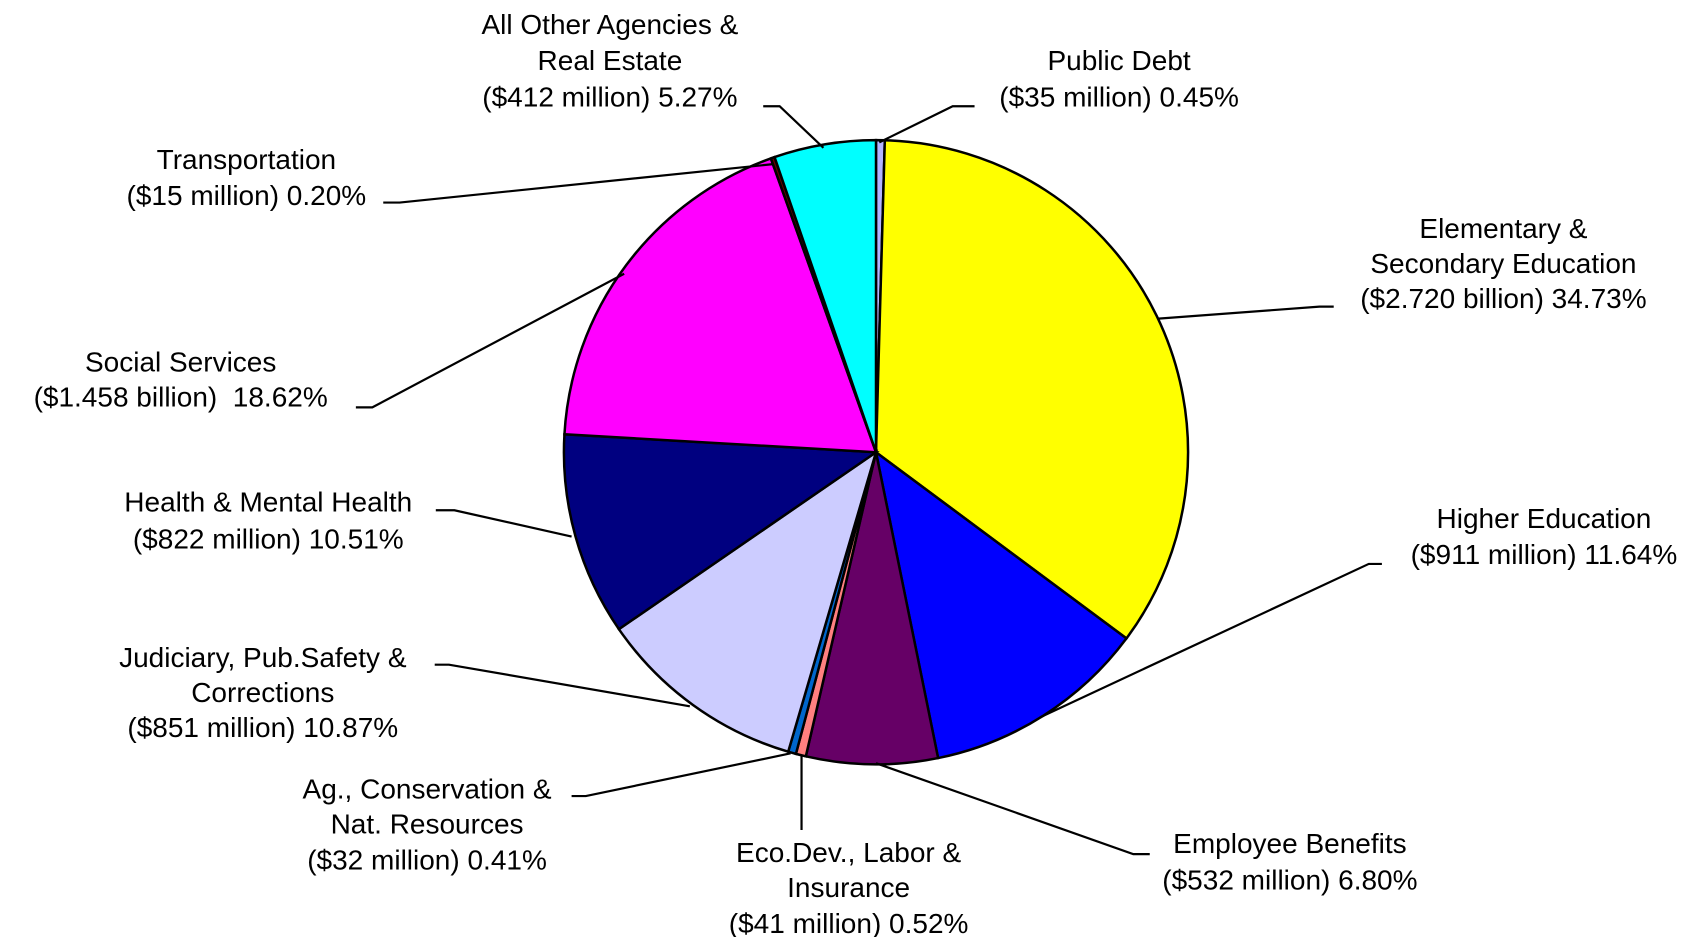 The height and width of the screenshot is (937, 1708). What do you see at coordinates (1289, 843) in the screenshot?
I see `slice-label: Employee Benefits` at bounding box center [1289, 843].